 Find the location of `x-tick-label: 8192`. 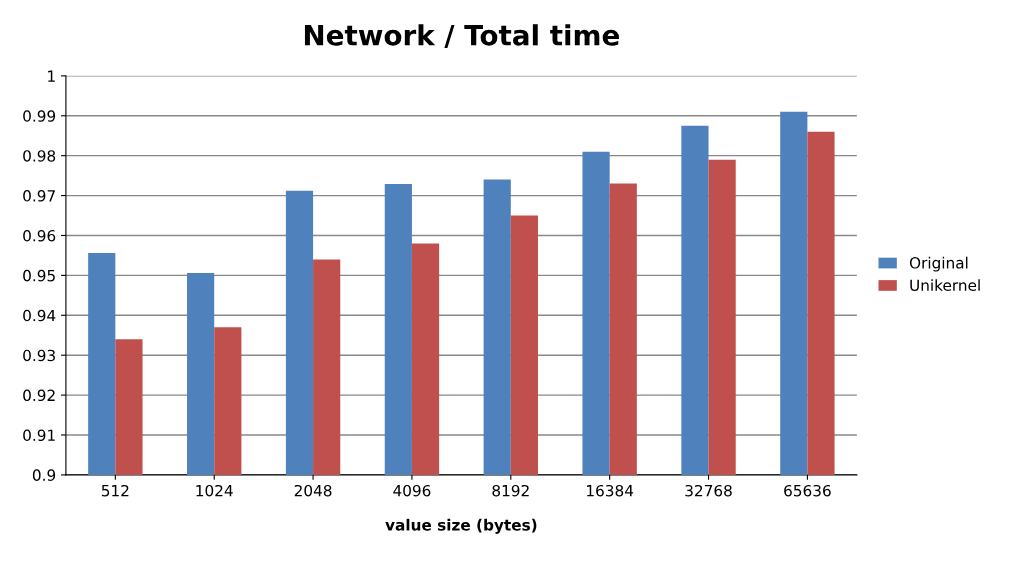

x-tick-label: 8192 is located at coordinates (510, 490).